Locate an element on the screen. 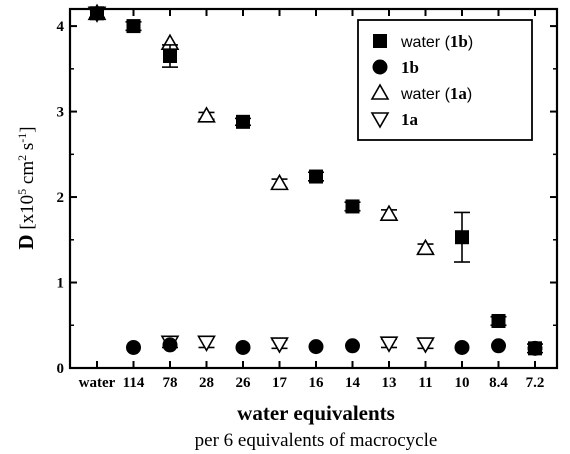 The height and width of the screenshot is (454, 570). x-tick-label: 17 is located at coordinates (280, 383).